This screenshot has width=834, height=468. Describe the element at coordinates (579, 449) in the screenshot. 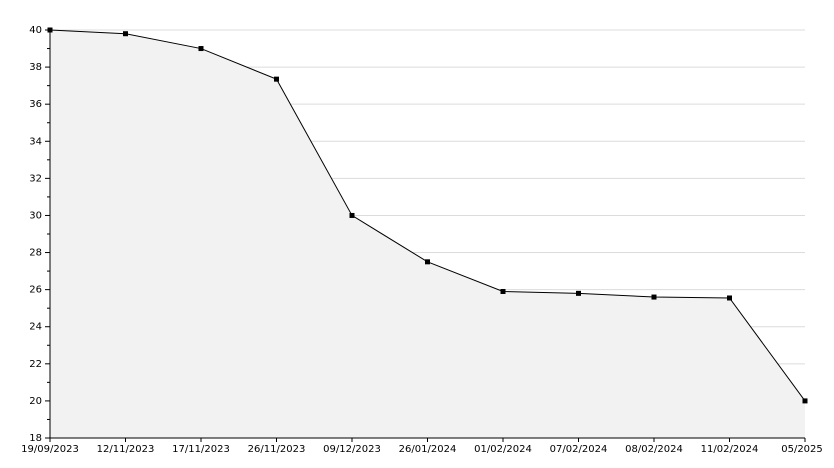

I see `x-tick-label: 07/02/2024` at that location.